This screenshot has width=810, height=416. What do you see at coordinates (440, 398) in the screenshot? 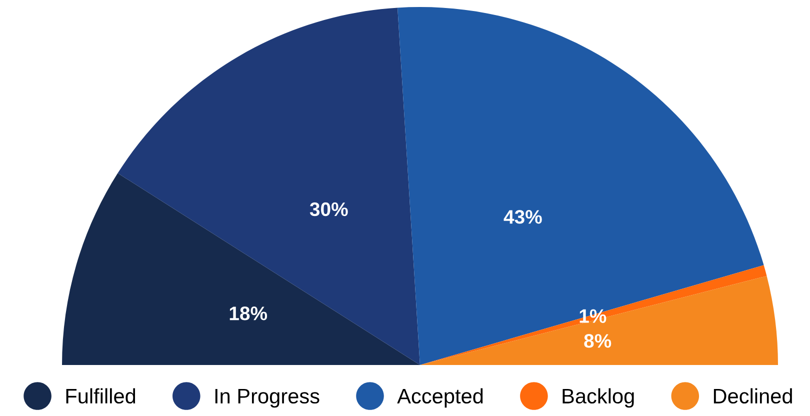
I see `legend-label: Accepted` at bounding box center [440, 398].